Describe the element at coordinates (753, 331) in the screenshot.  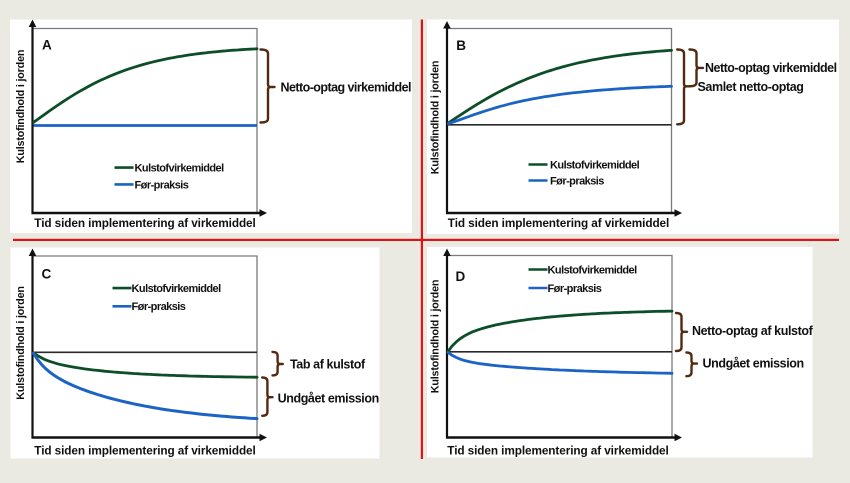
I see `svg-text: Netto-optag af kulstof` at that location.